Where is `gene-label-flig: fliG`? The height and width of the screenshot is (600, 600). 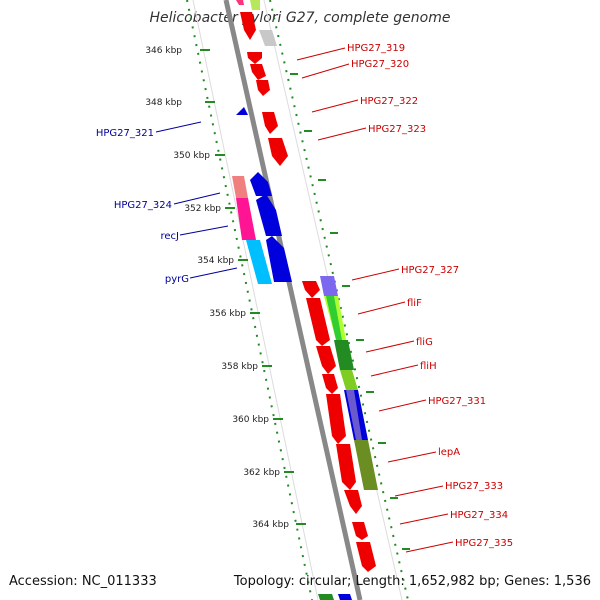
gene-label-flig: fliG is located at coordinates (424, 342).